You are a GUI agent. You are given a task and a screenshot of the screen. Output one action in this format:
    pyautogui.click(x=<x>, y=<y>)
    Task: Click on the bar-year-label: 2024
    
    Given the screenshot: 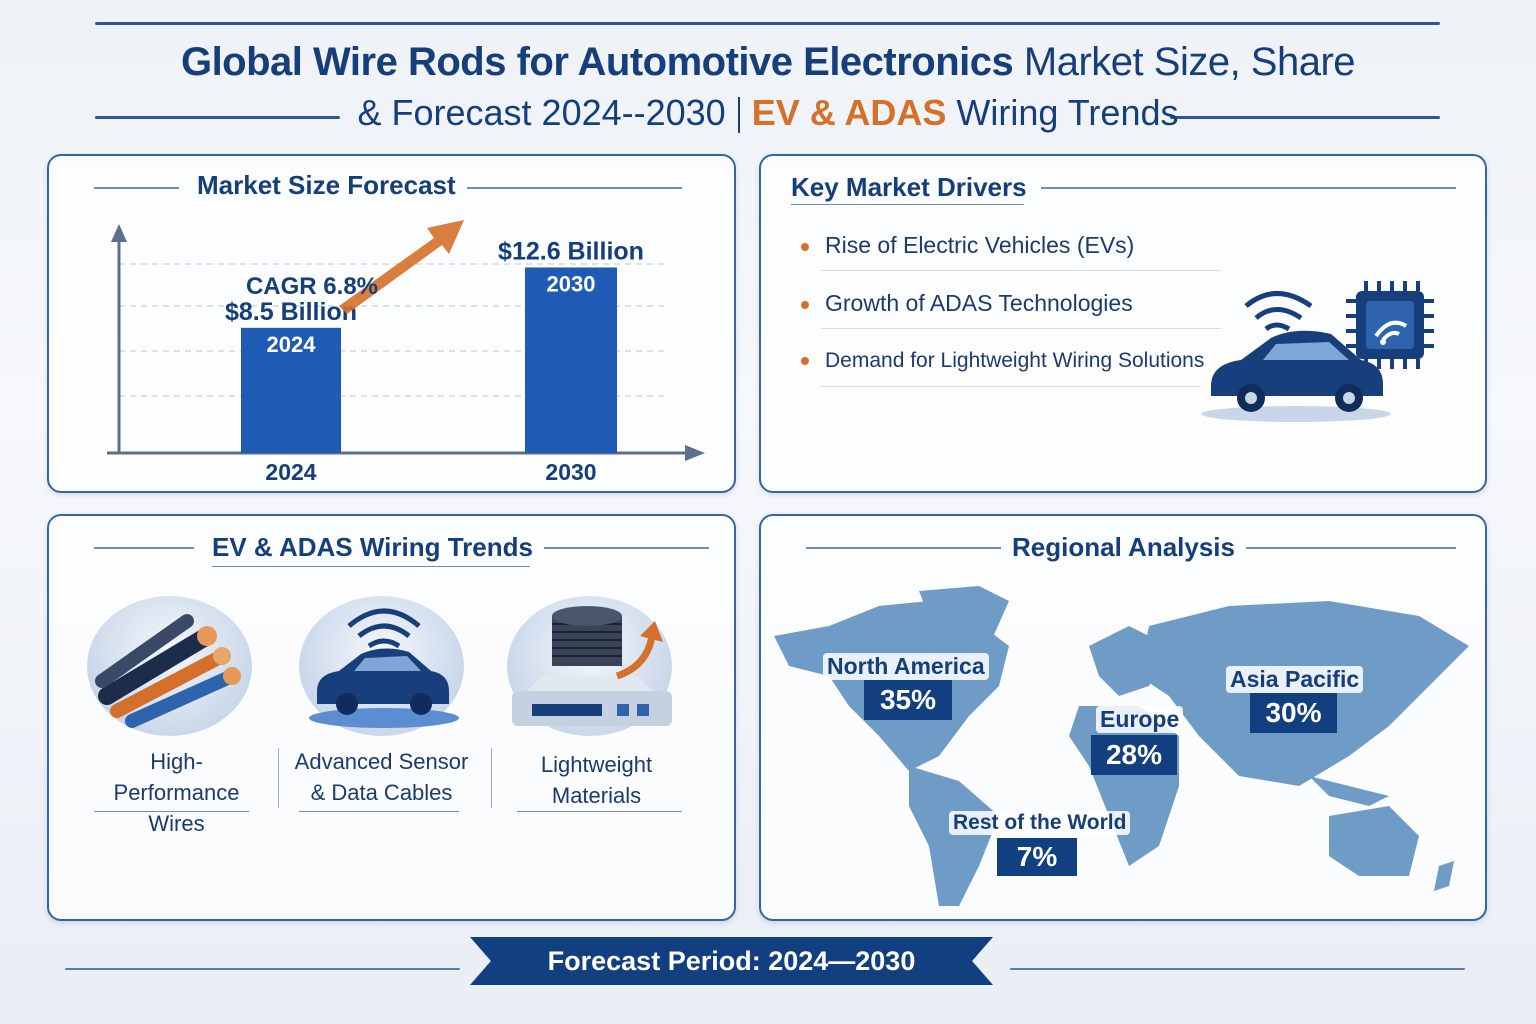 What is the action you would take?
    pyautogui.click(x=292, y=344)
    